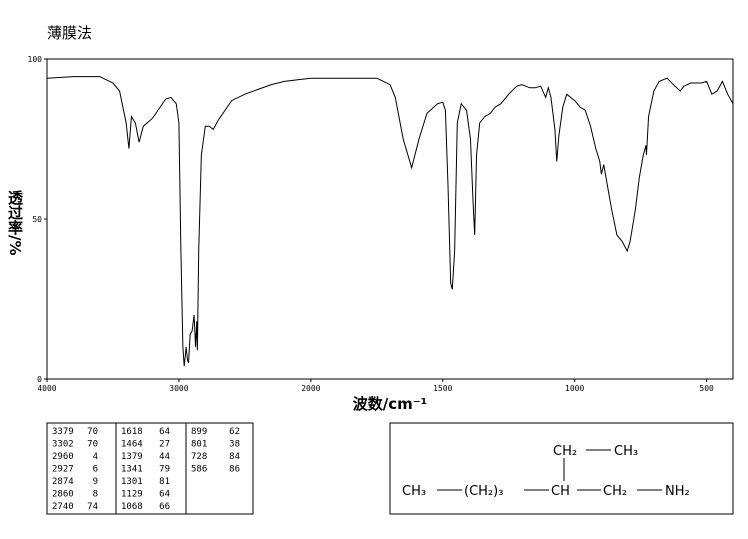 The height and width of the screenshot is (539, 748). I want to click on peak-wavenumber: 3302, so click(63, 445).